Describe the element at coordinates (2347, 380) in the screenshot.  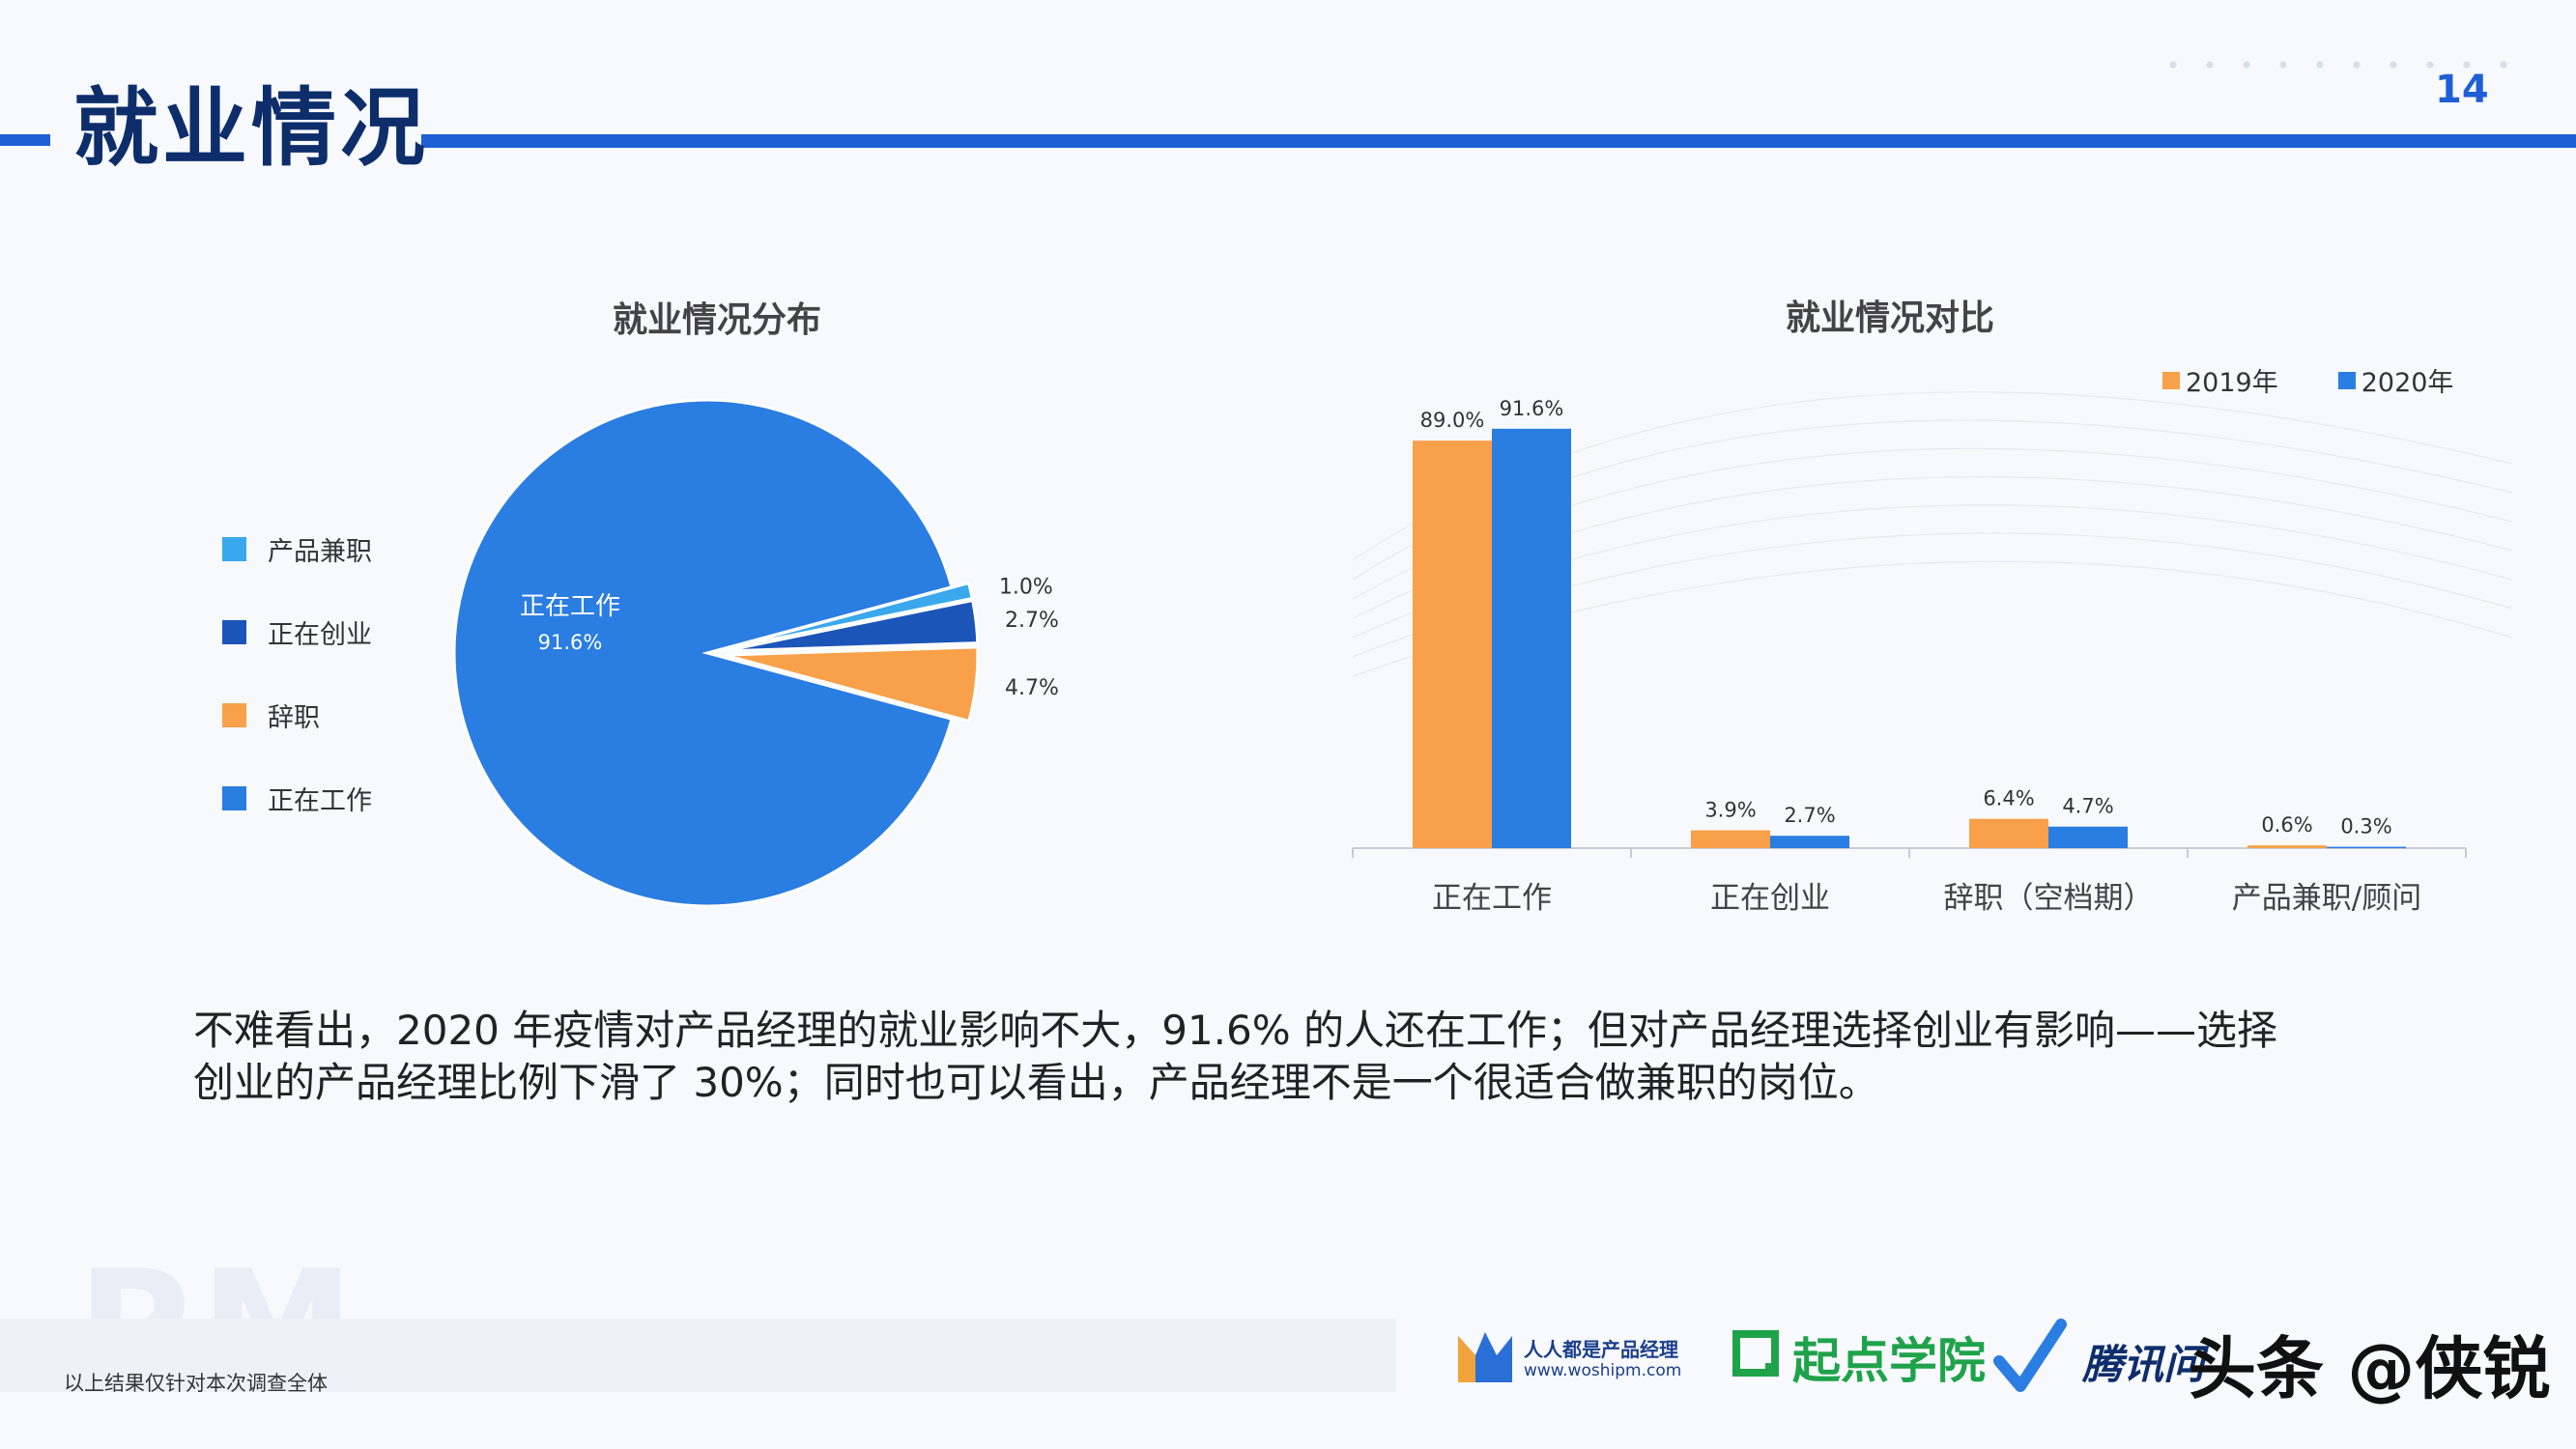
I see `legend-swatch-2020` at that location.